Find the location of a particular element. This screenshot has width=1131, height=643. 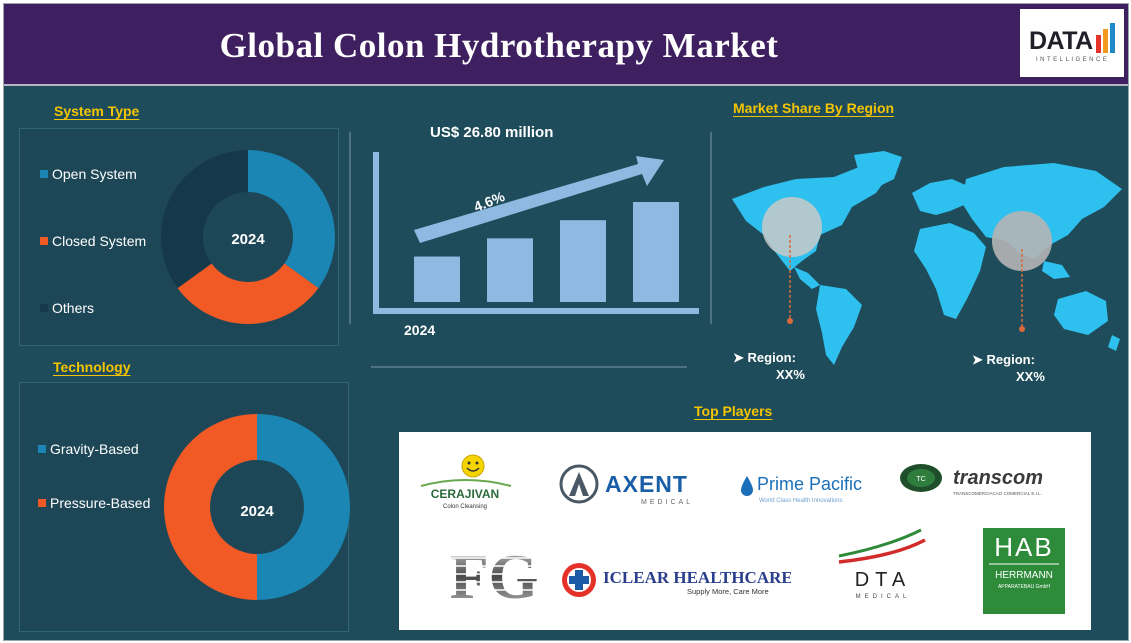

cerajivan-logo: CERAJIVAN Colon Cleansing is located at coordinates (465, 482).